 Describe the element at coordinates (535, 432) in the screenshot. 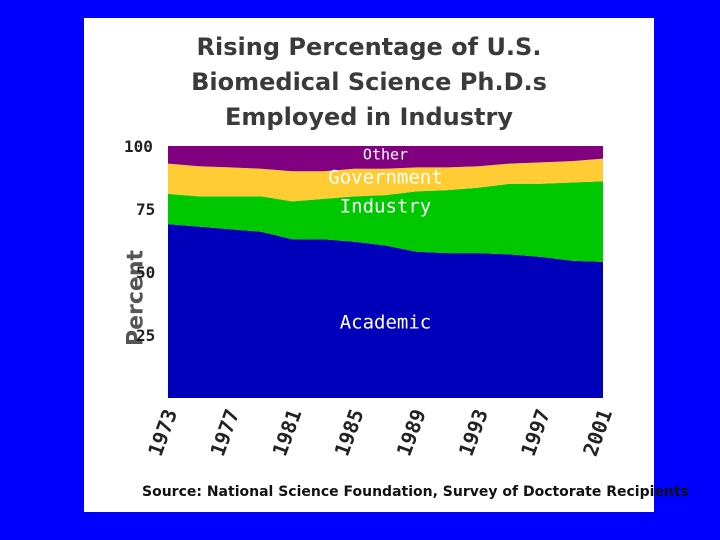

I see `x-tick-1997: 1997` at that location.